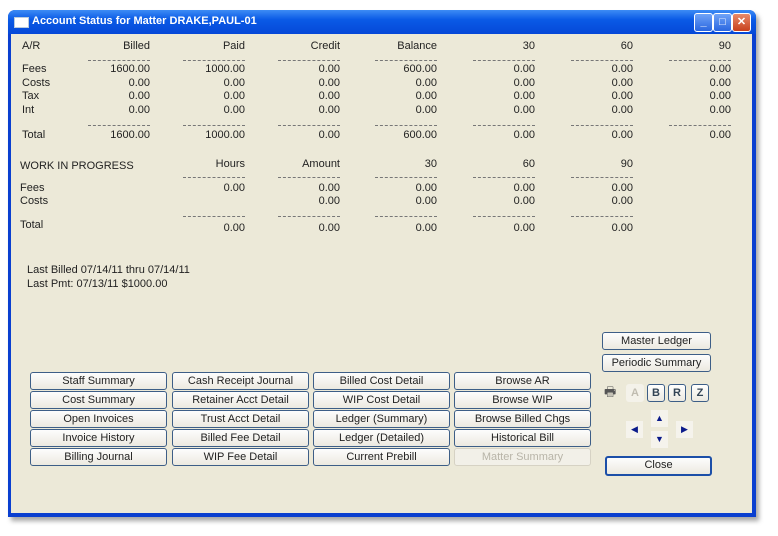 This screenshot has height=536, width=778. I want to click on maximize-button: □, so click(722, 22).